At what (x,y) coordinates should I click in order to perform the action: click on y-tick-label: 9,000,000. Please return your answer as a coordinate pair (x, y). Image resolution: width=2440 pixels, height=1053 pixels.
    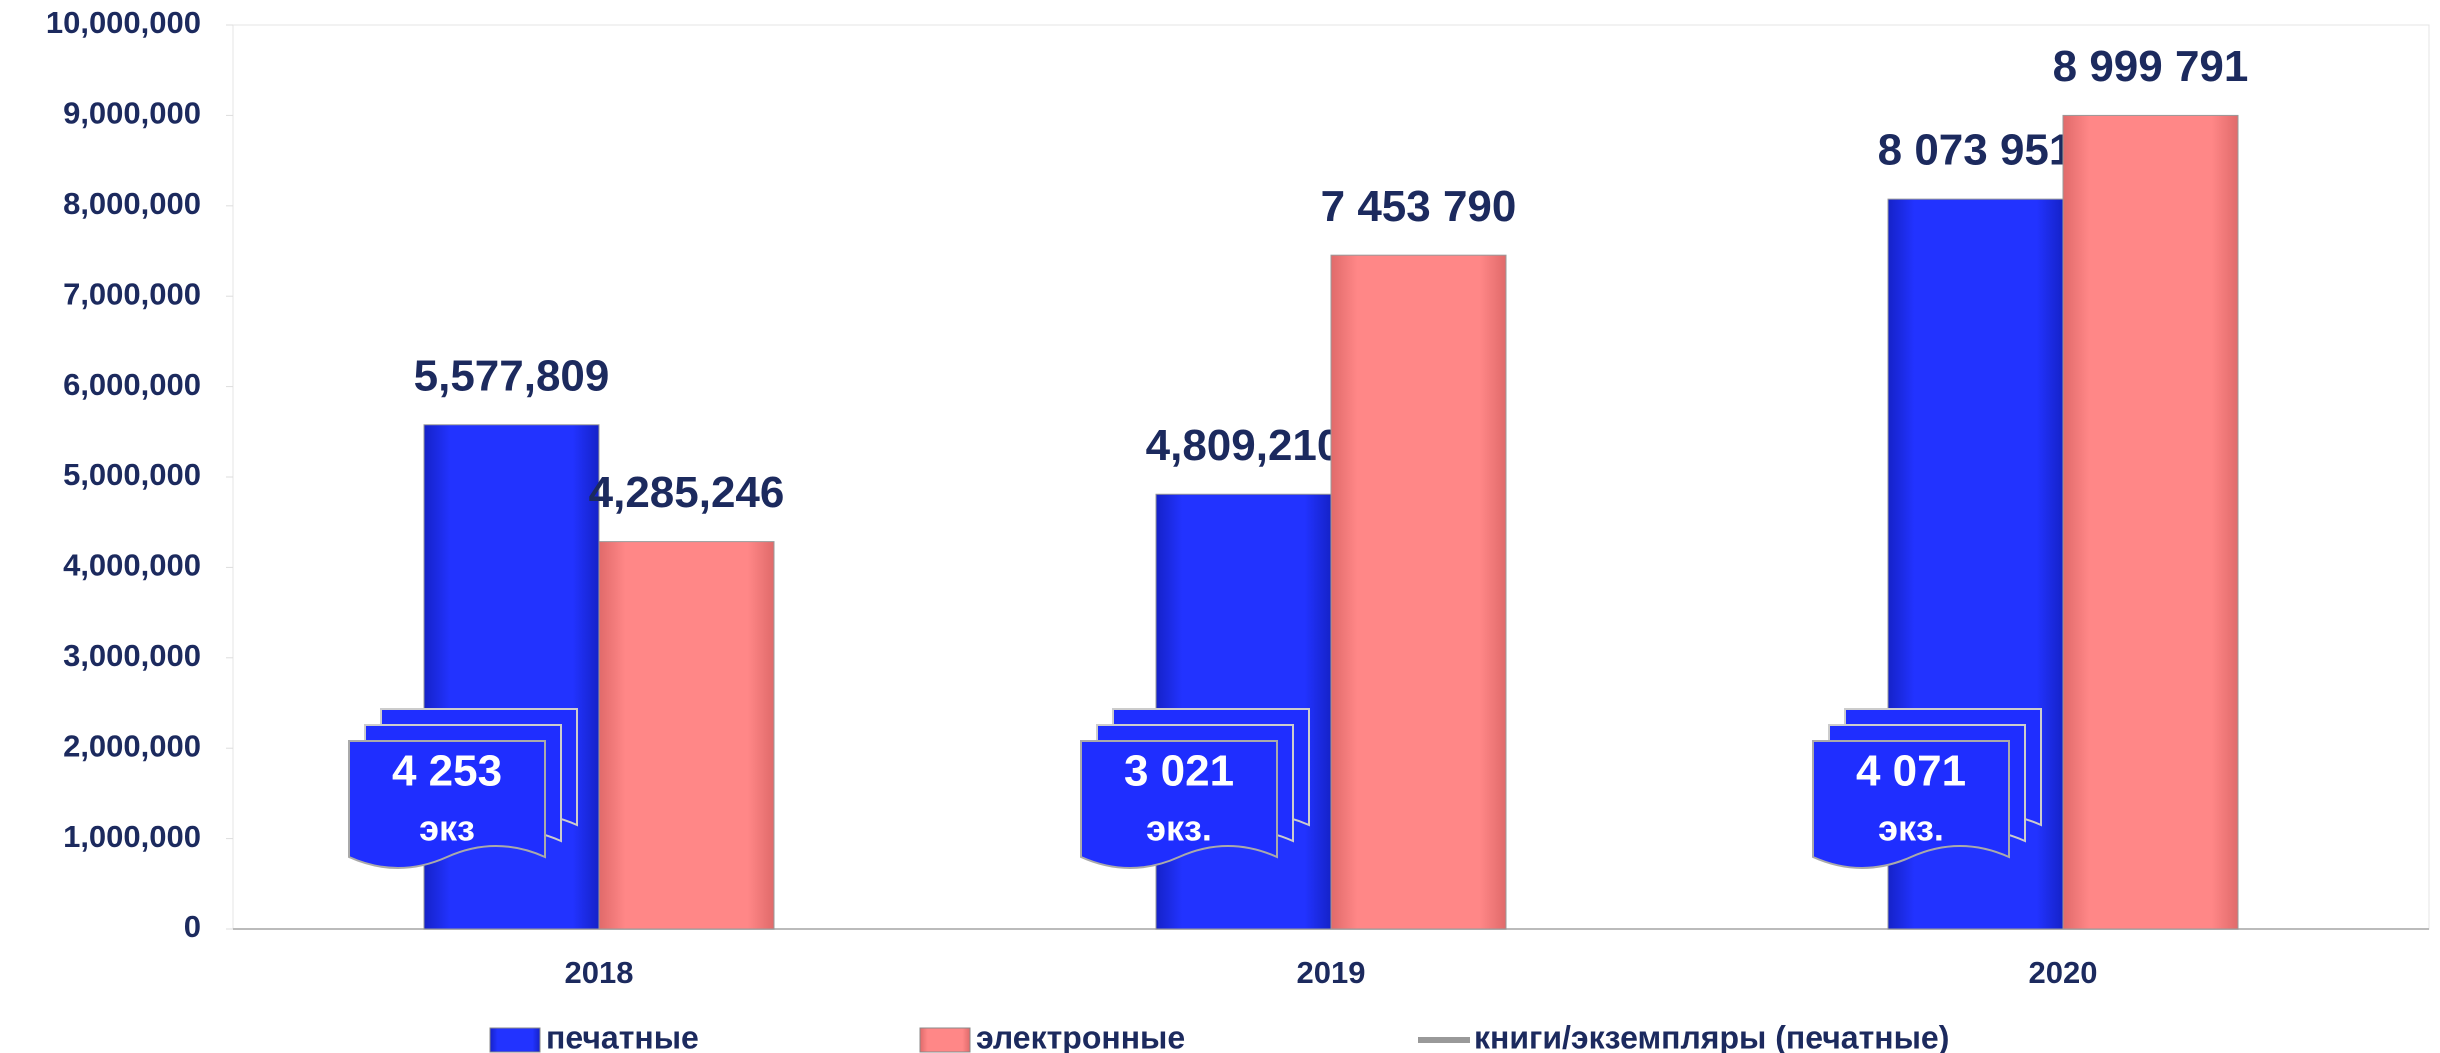
    Looking at the image, I should click on (132, 113).